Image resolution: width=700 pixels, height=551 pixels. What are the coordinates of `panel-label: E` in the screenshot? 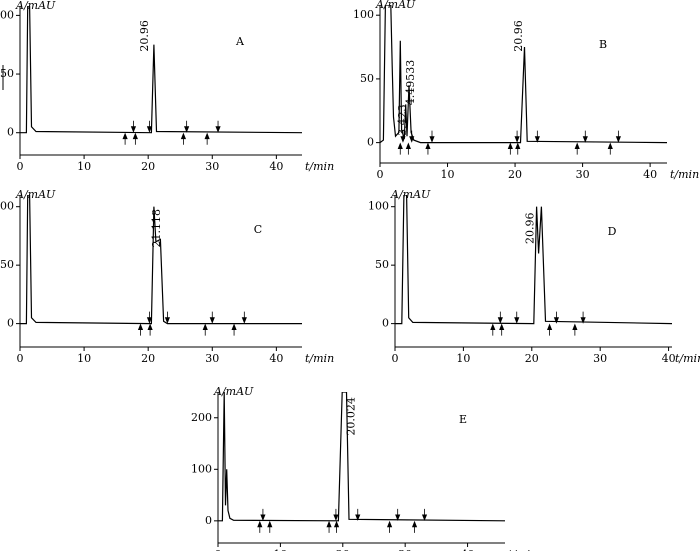 It's located at (463, 419).